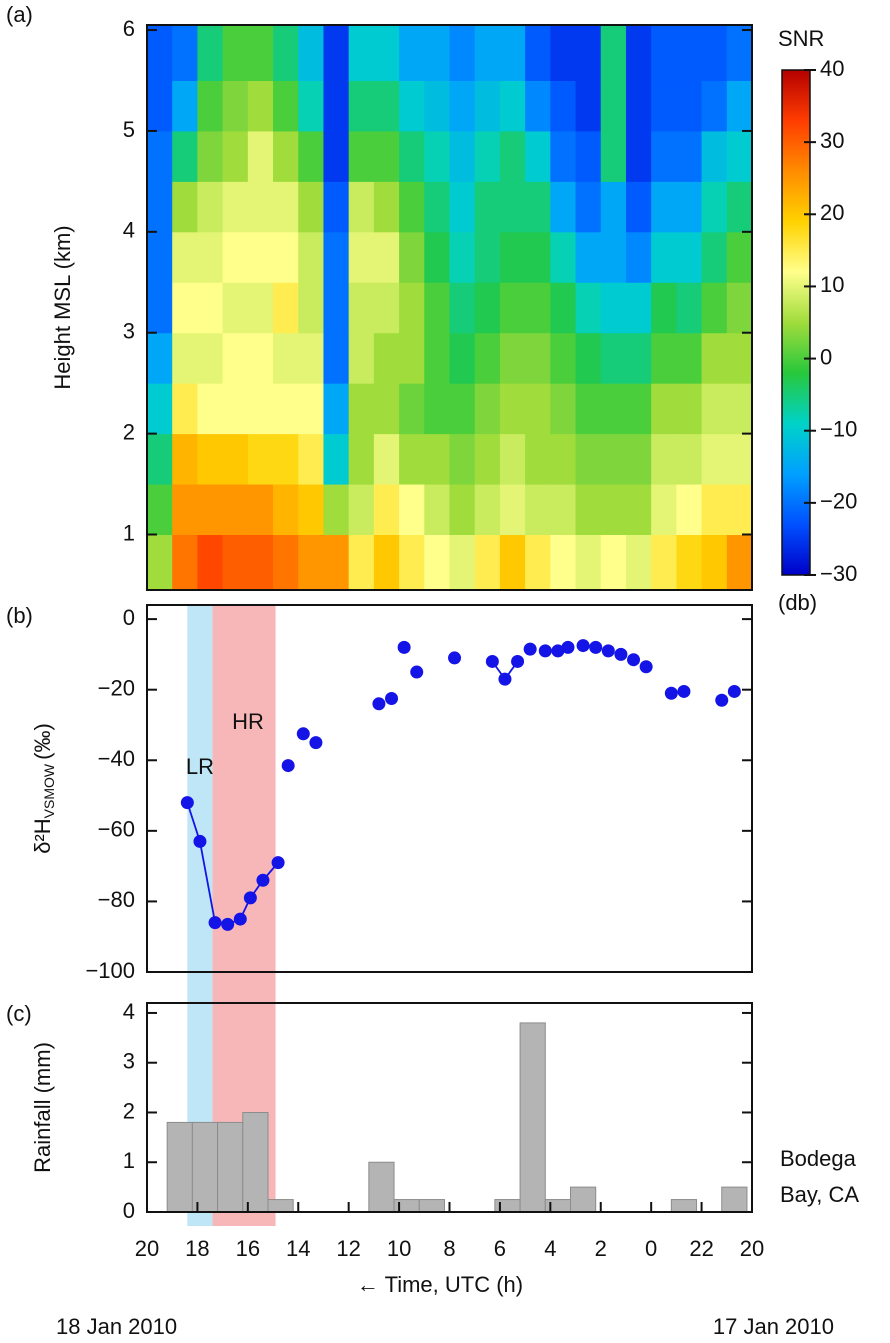  I want to click on x-tick-label: 10, so click(399, 1248).